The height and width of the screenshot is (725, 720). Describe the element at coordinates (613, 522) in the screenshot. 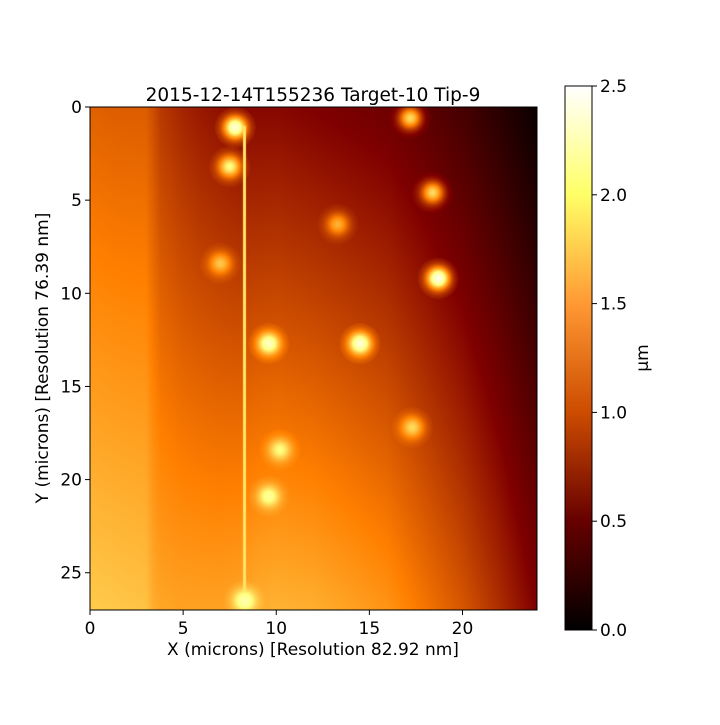

I see `colorbar-tick-label: 0.5` at that location.